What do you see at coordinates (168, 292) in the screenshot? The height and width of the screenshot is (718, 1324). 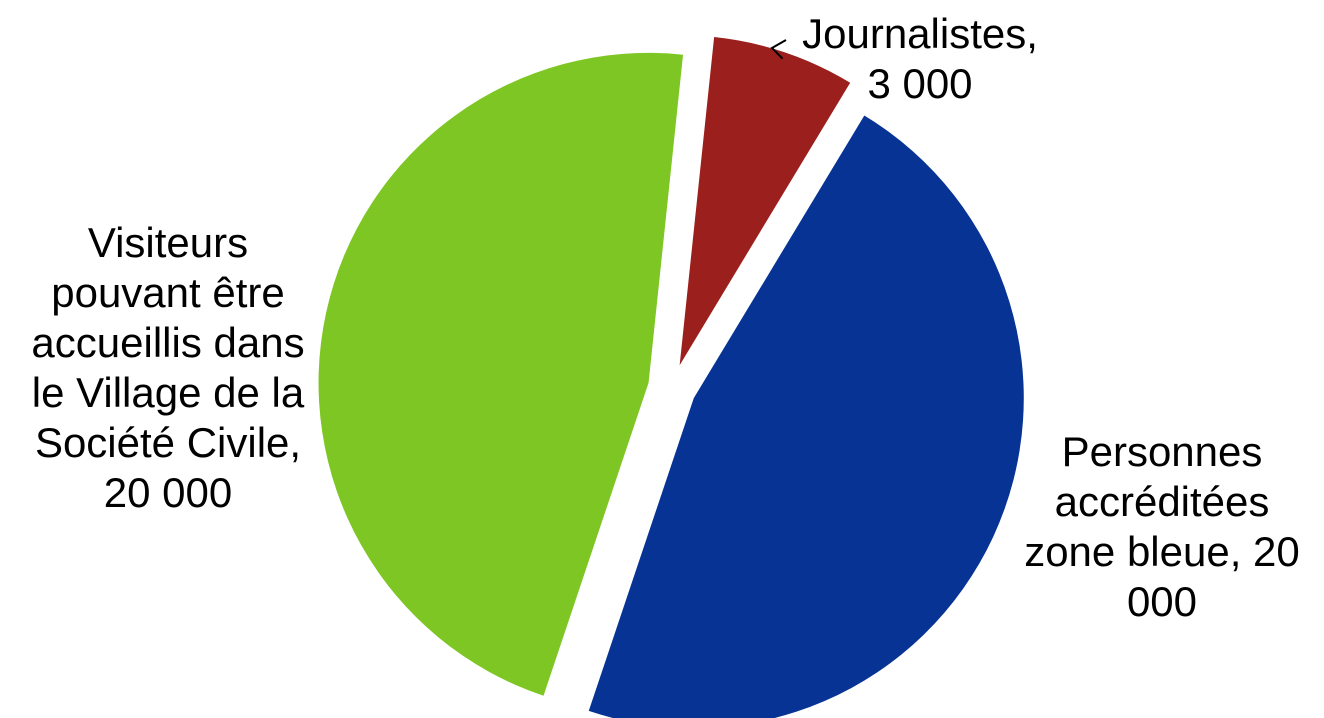 I see `slice-label-line: pouvant être` at bounding box center [168, 292].